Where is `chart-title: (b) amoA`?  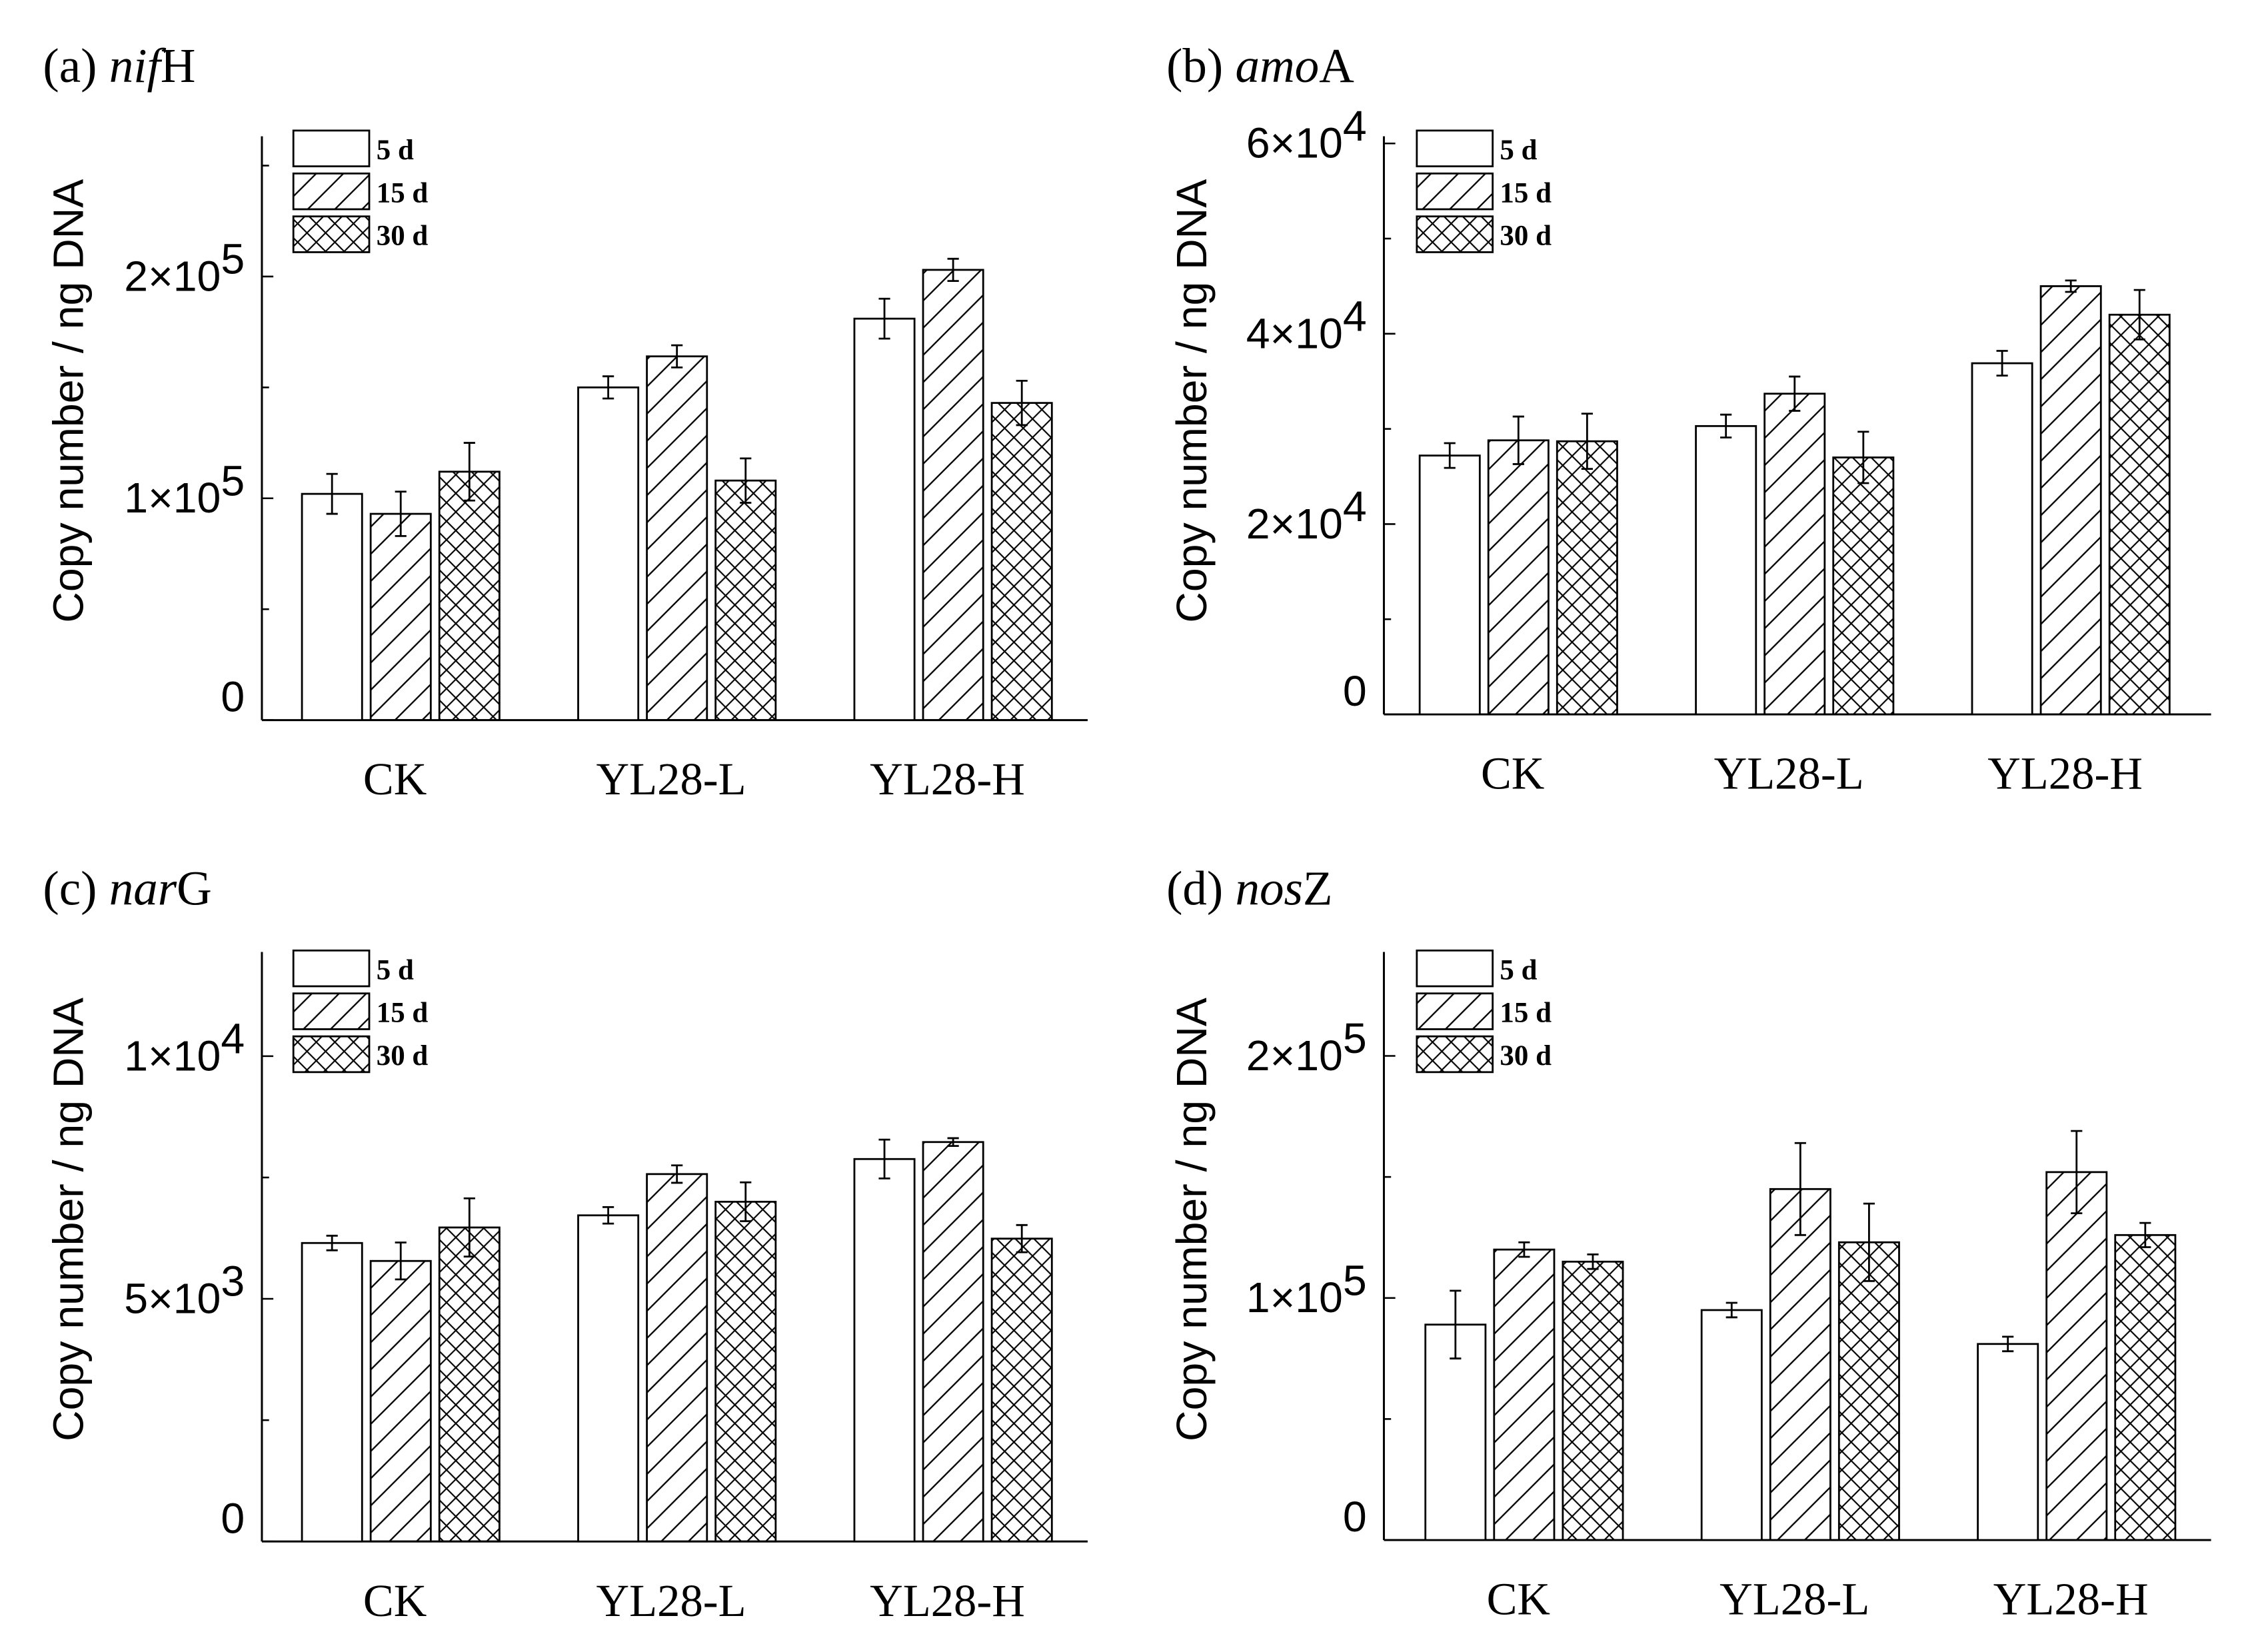
chart-title: (b) amoA is located at coordinates (1260, 66).